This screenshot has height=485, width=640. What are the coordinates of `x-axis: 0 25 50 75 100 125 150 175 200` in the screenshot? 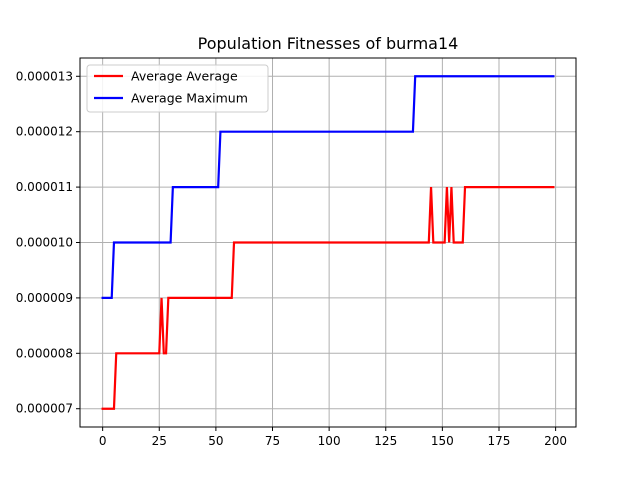 It's located at (333, 437).